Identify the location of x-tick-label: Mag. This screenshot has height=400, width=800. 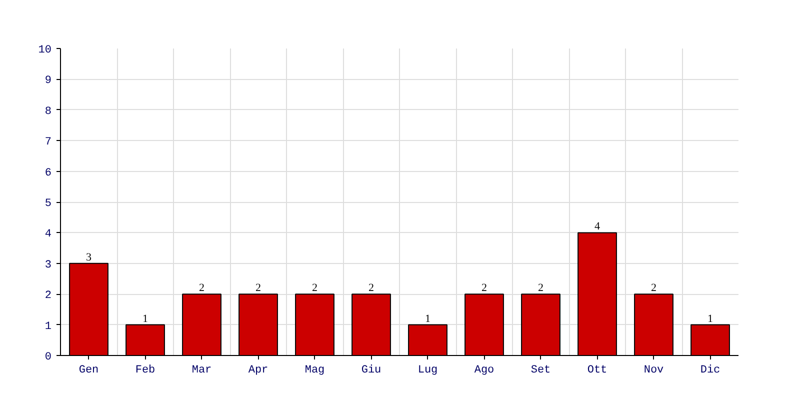
(314, 370).